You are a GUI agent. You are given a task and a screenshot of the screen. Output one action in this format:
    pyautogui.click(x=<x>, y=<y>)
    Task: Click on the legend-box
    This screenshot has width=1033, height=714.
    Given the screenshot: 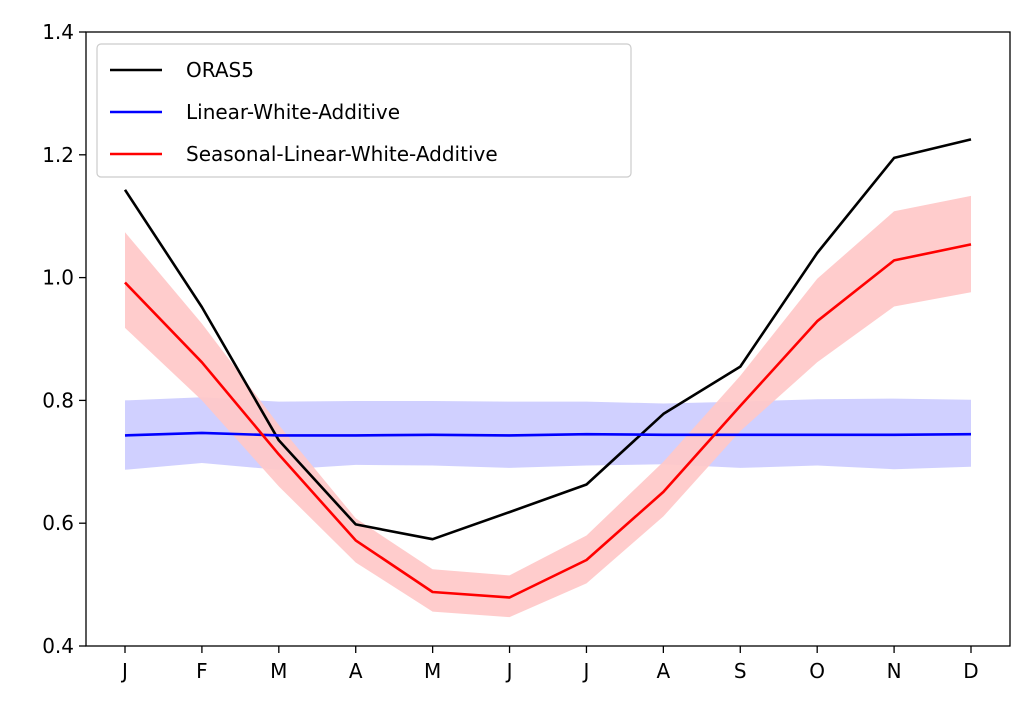 What is the action you would take?
    pyautogui.click(x=364, y=110)
    